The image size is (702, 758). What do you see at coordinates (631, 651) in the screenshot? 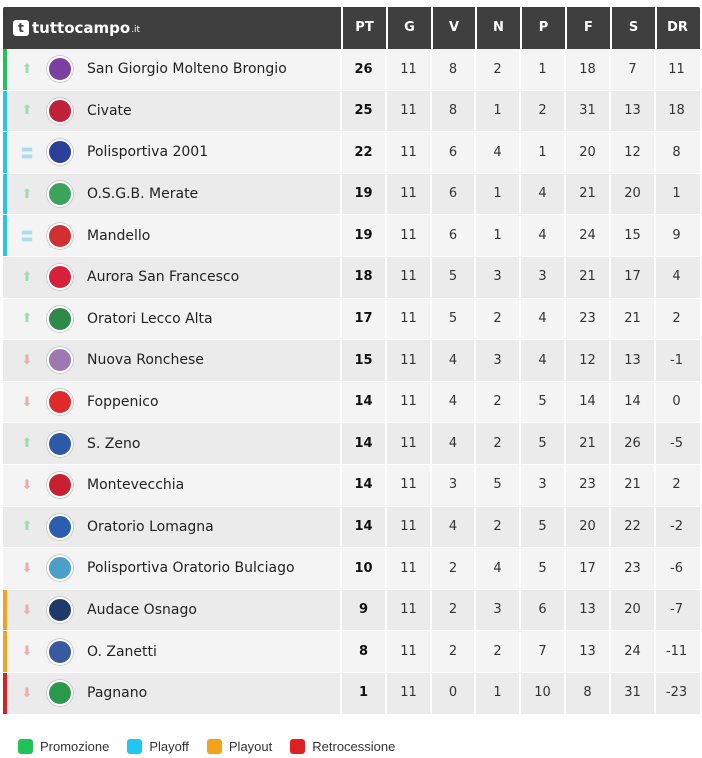
I see `cell-s: 24` at bounding box center [631, 651].